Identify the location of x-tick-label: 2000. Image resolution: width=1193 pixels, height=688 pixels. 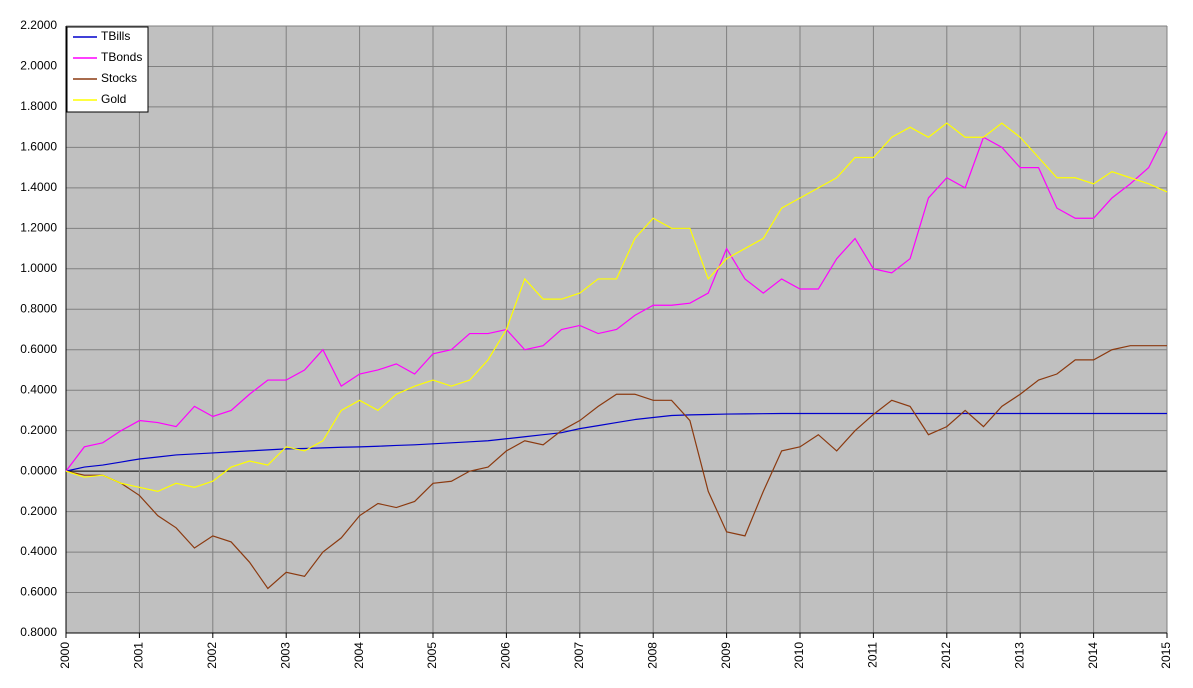
(65, 655).